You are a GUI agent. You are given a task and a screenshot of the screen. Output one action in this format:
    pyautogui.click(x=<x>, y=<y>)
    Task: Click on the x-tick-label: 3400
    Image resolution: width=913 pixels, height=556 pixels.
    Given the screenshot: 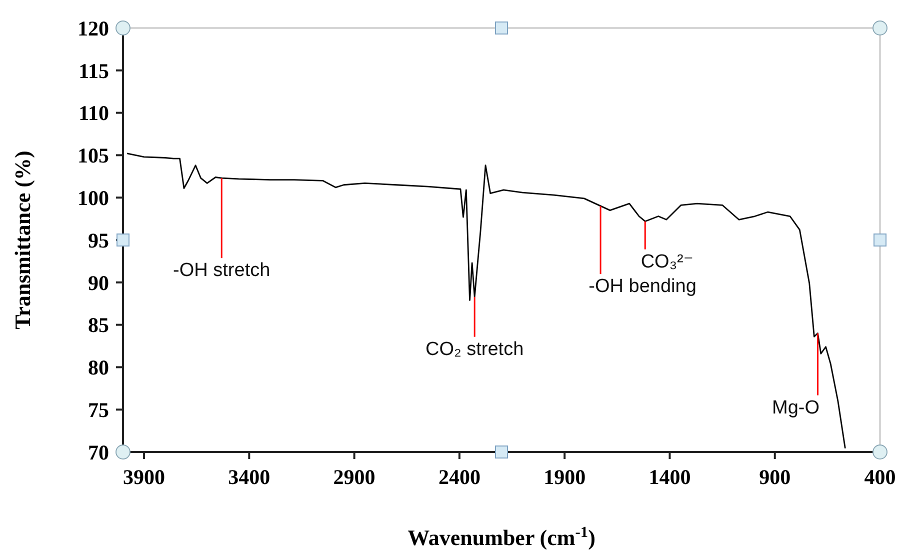 What is the action you would take?
    pyautogui.click(x=249, y=477)
    